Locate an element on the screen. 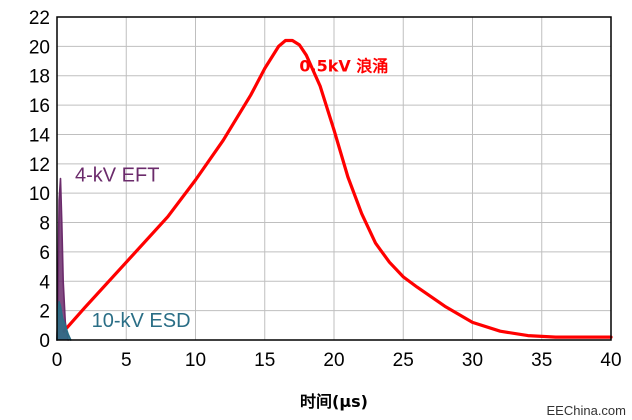 This screenshot has width=632, height=420. y-tick-label-6: 12 is located at coordinates (39, 165).